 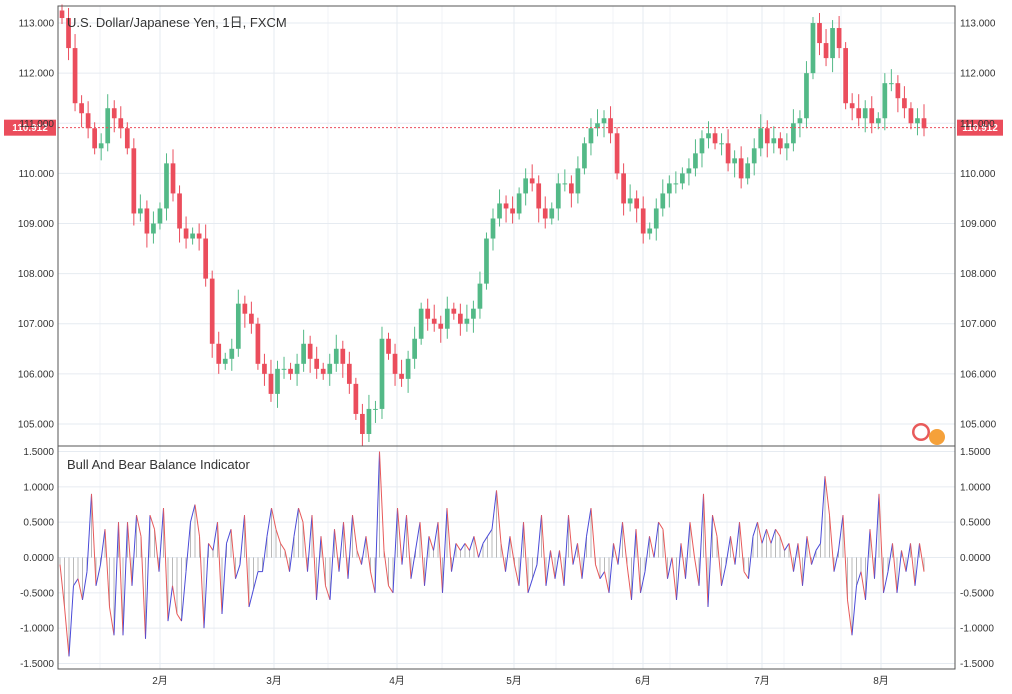 What do you see at coordinates (37, 664) in the screenshot?
I see `ind-y-tick-label-left: -1.5000` at bounding box center [37, 664].